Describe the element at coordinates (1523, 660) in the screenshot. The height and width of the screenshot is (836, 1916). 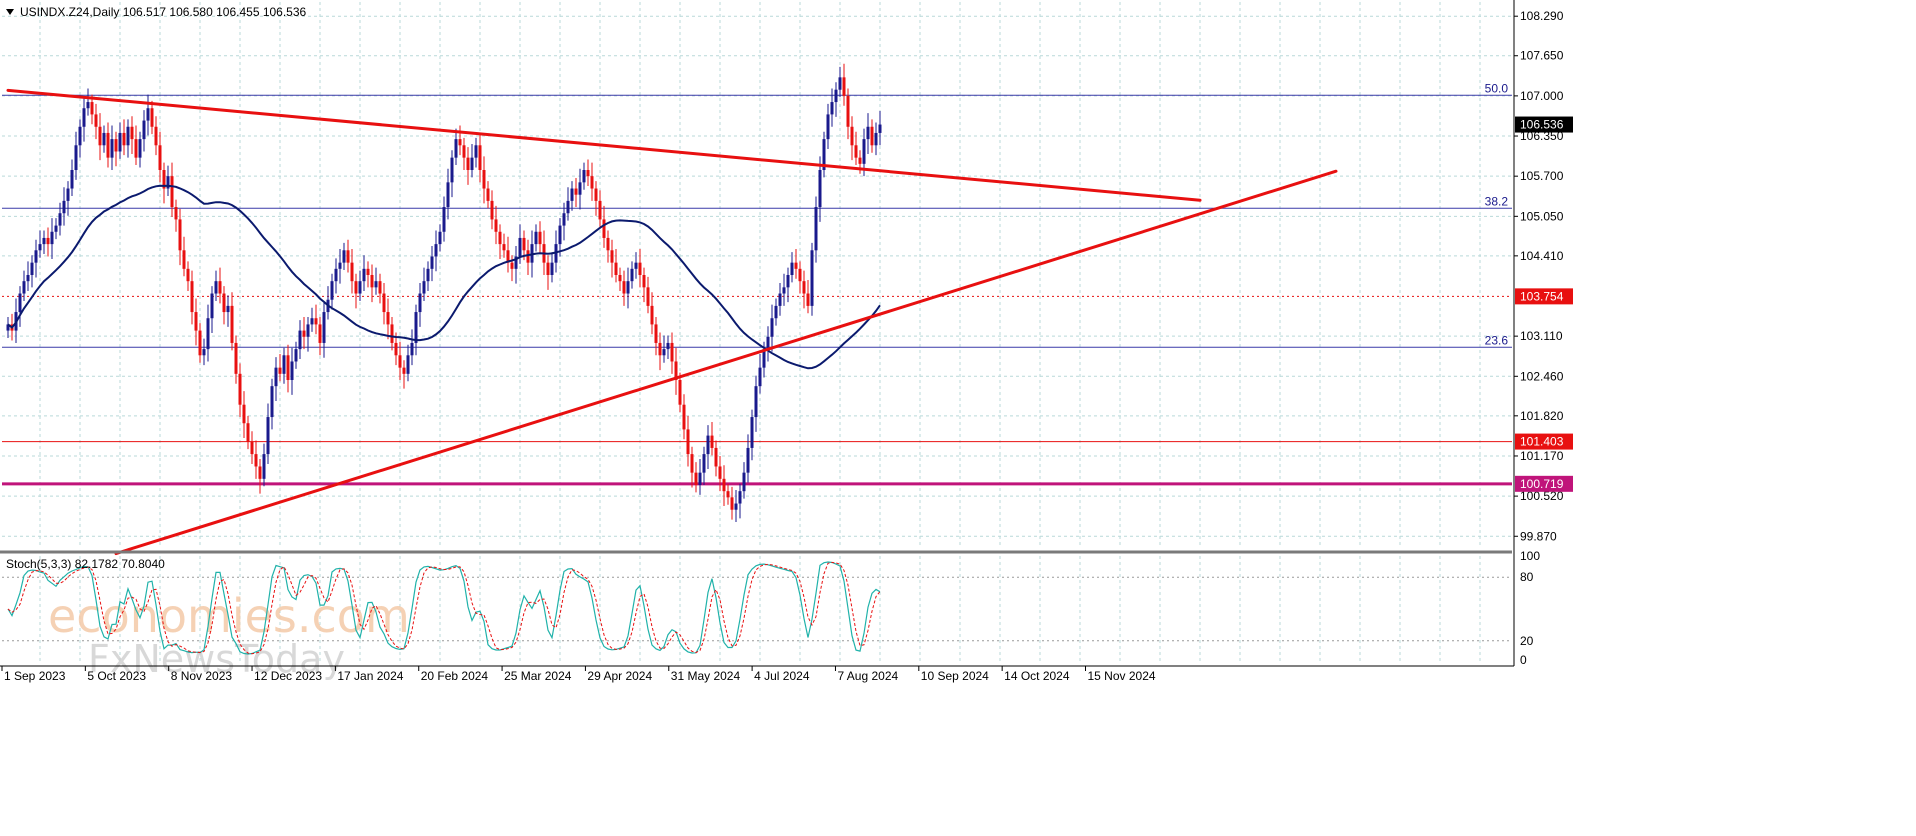
I see `stoch-tick-label: 0` at that location.